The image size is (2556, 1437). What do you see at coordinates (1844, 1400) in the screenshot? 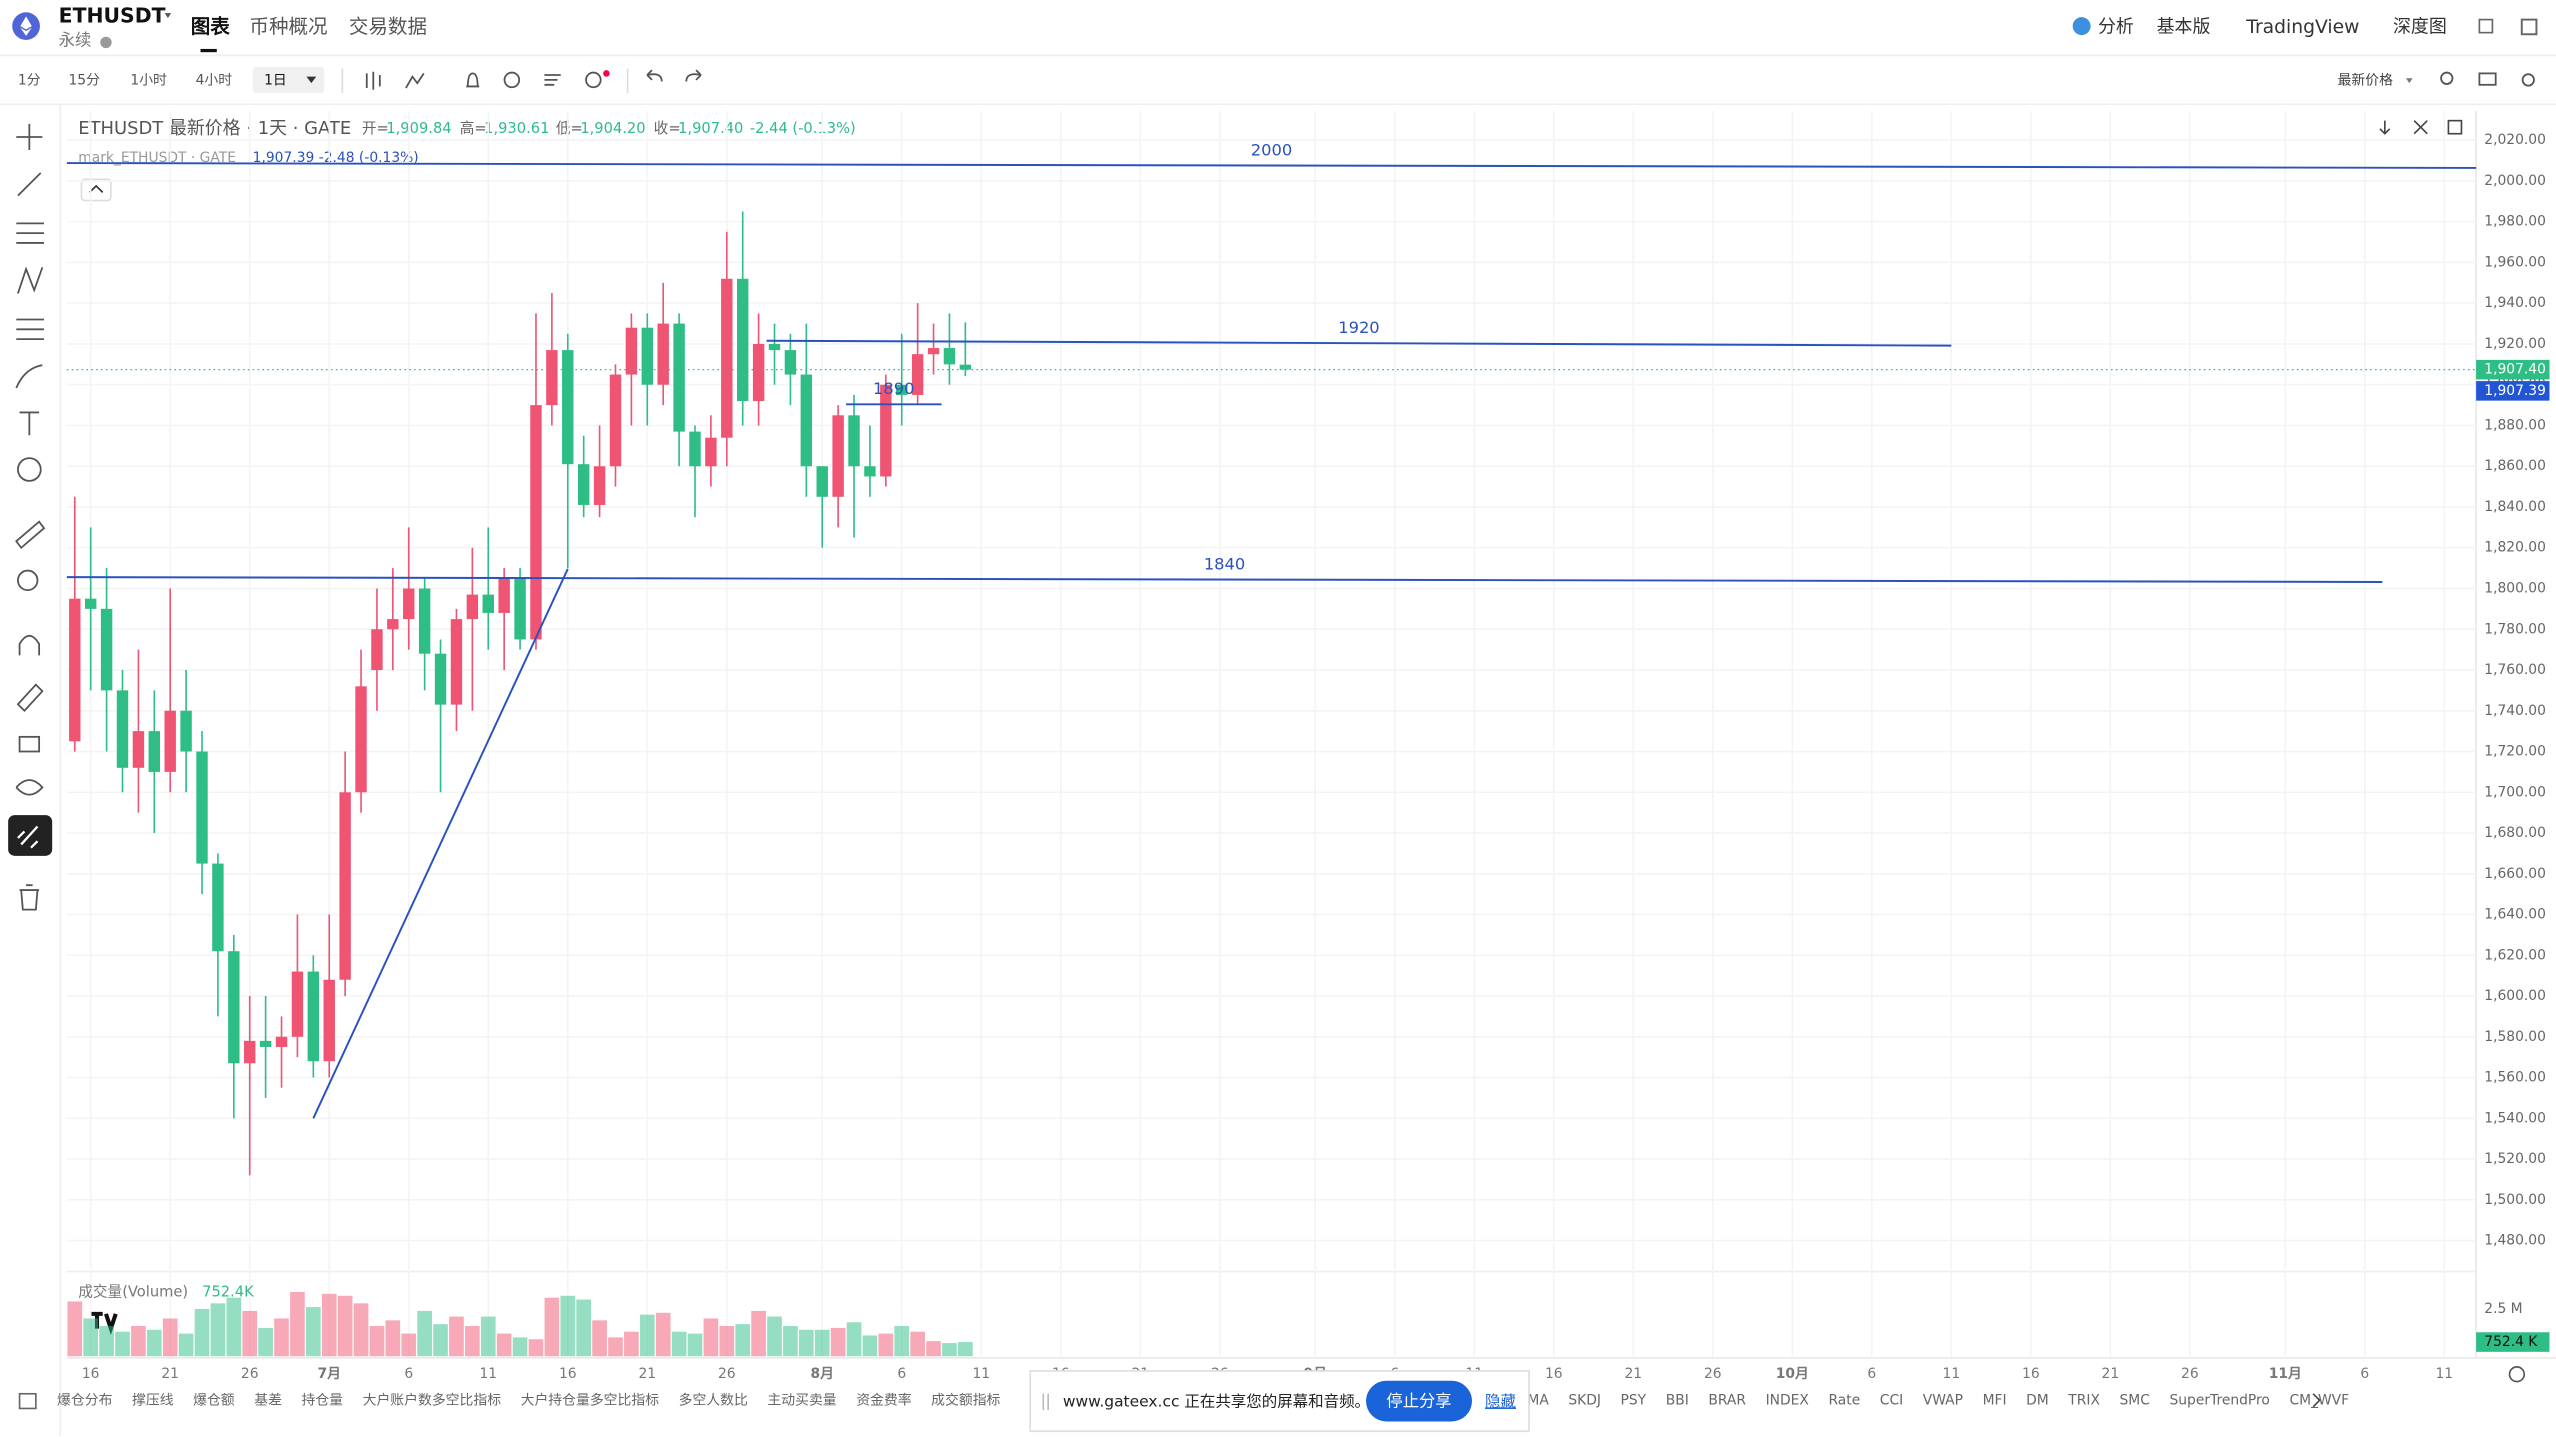
I see `indicator: Rate` at bounding box center [1844, 1400].